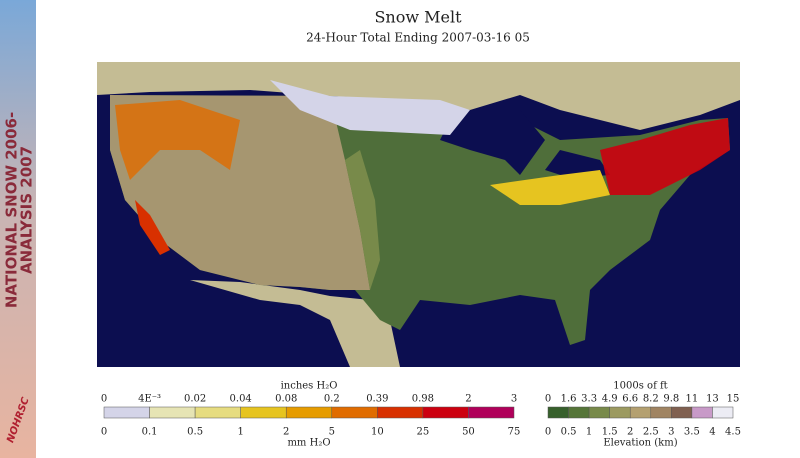  Describe the element at coordinates (492, 142) in the screenshot. I see `great-lakes` at that location.